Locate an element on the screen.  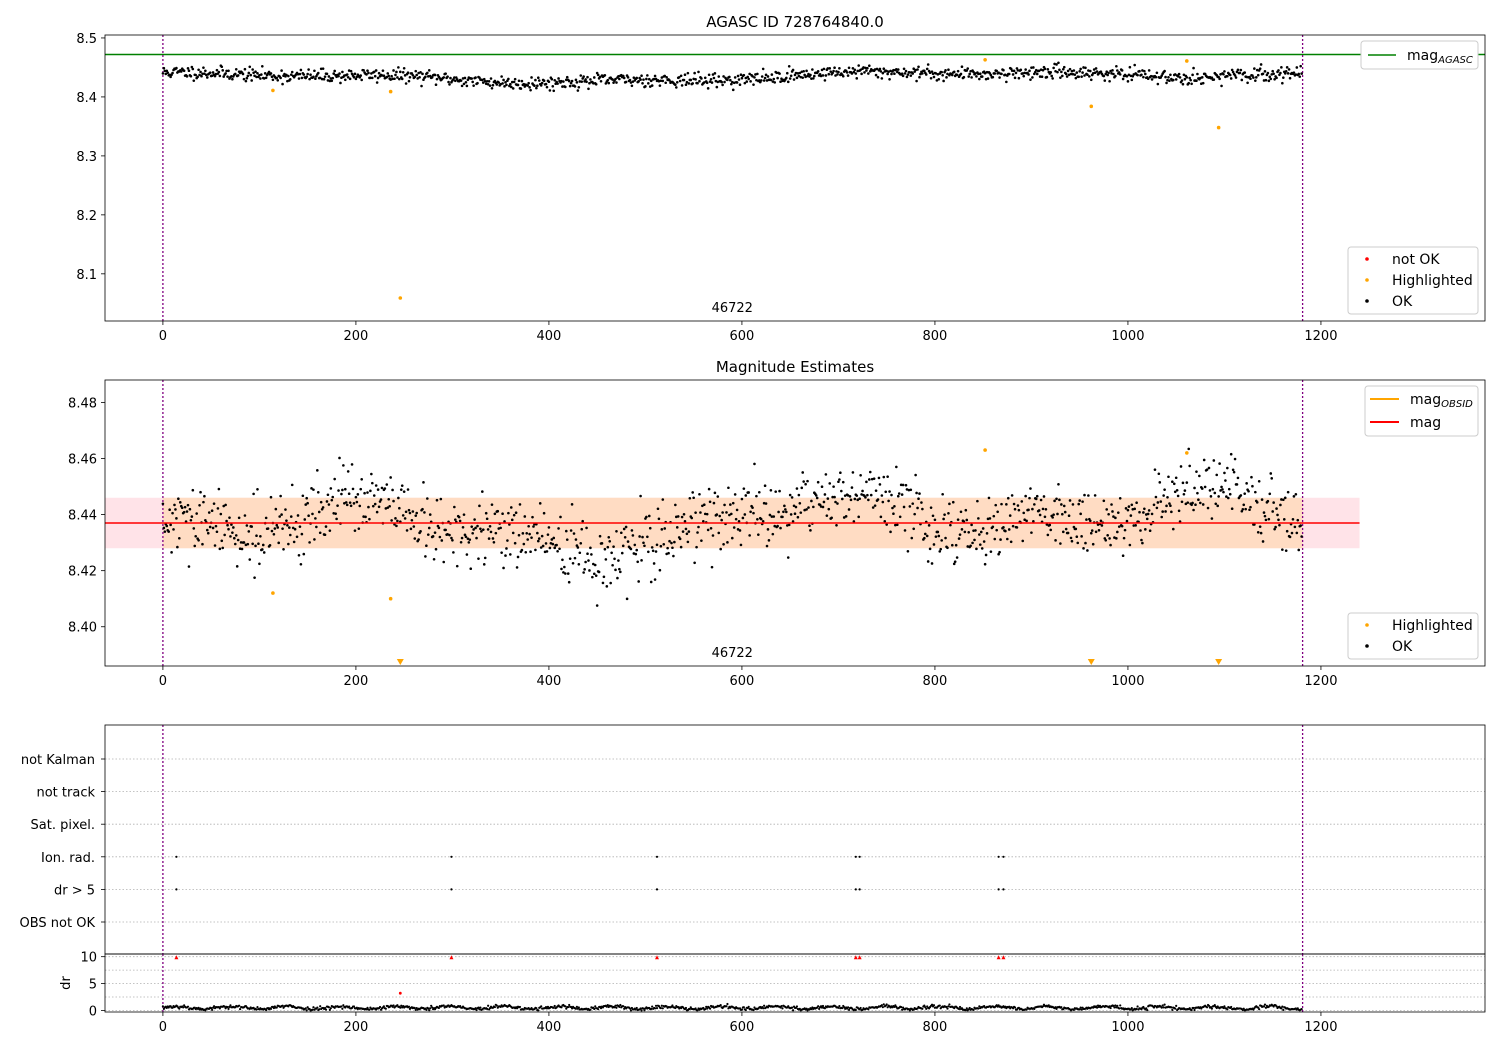
x-tick-label: 0 is located at coordinates (163, 336).